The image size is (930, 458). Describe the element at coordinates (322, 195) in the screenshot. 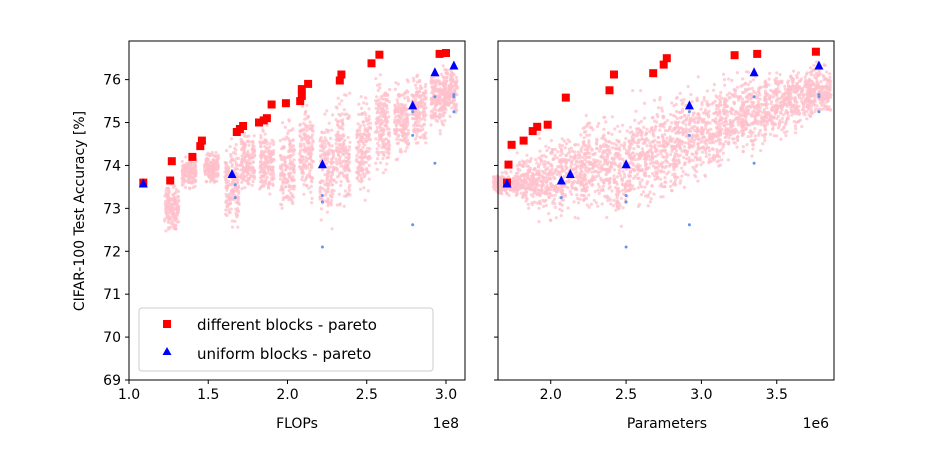

I see `uniform-sample-point` at that location.